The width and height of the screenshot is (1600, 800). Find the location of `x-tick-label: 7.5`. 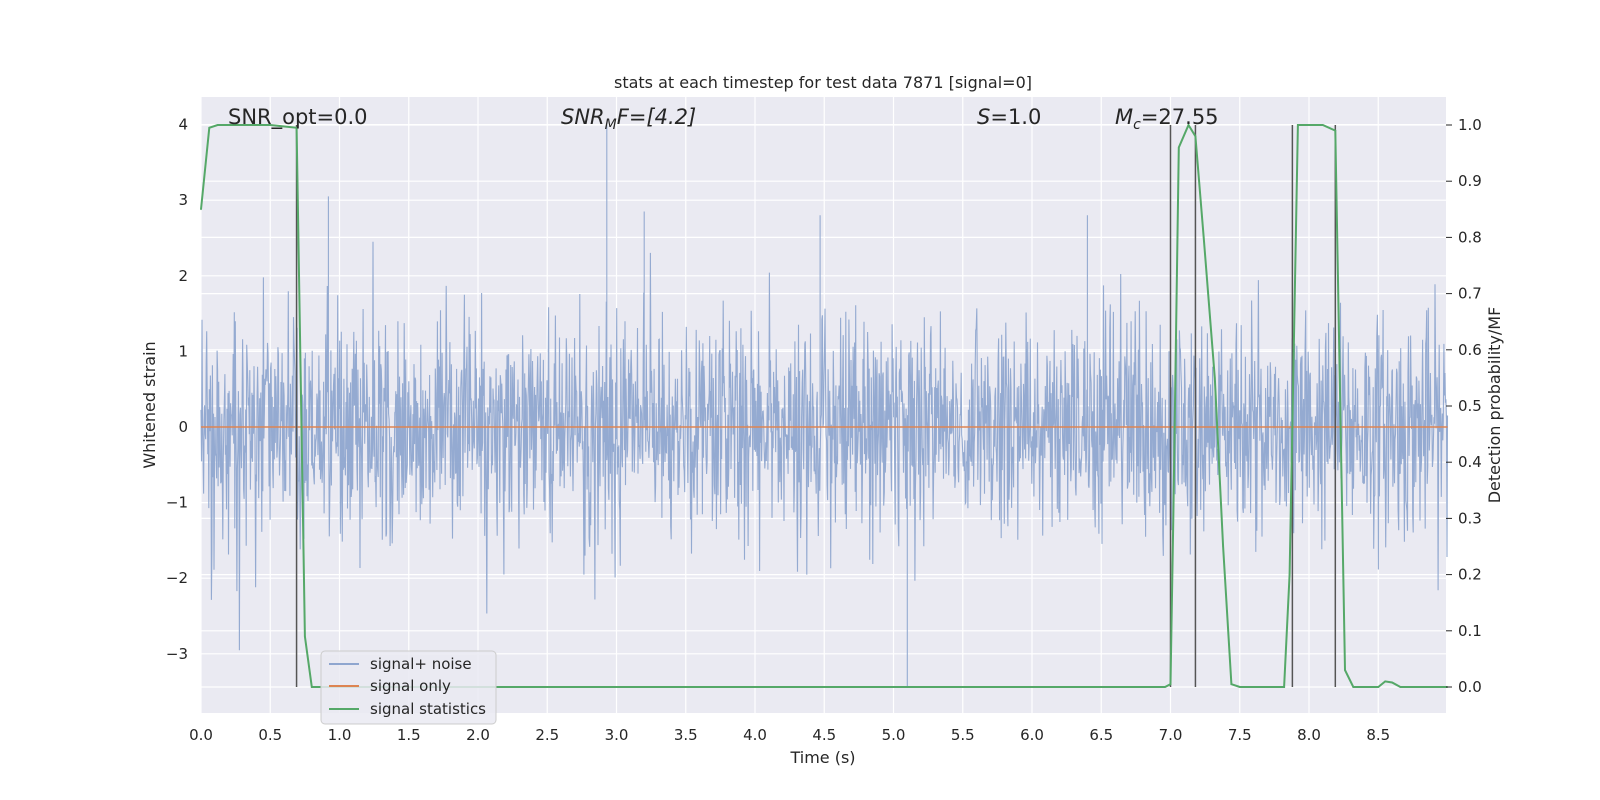

x-tick-label: 7.5 is located at coordinates (1240, 735).